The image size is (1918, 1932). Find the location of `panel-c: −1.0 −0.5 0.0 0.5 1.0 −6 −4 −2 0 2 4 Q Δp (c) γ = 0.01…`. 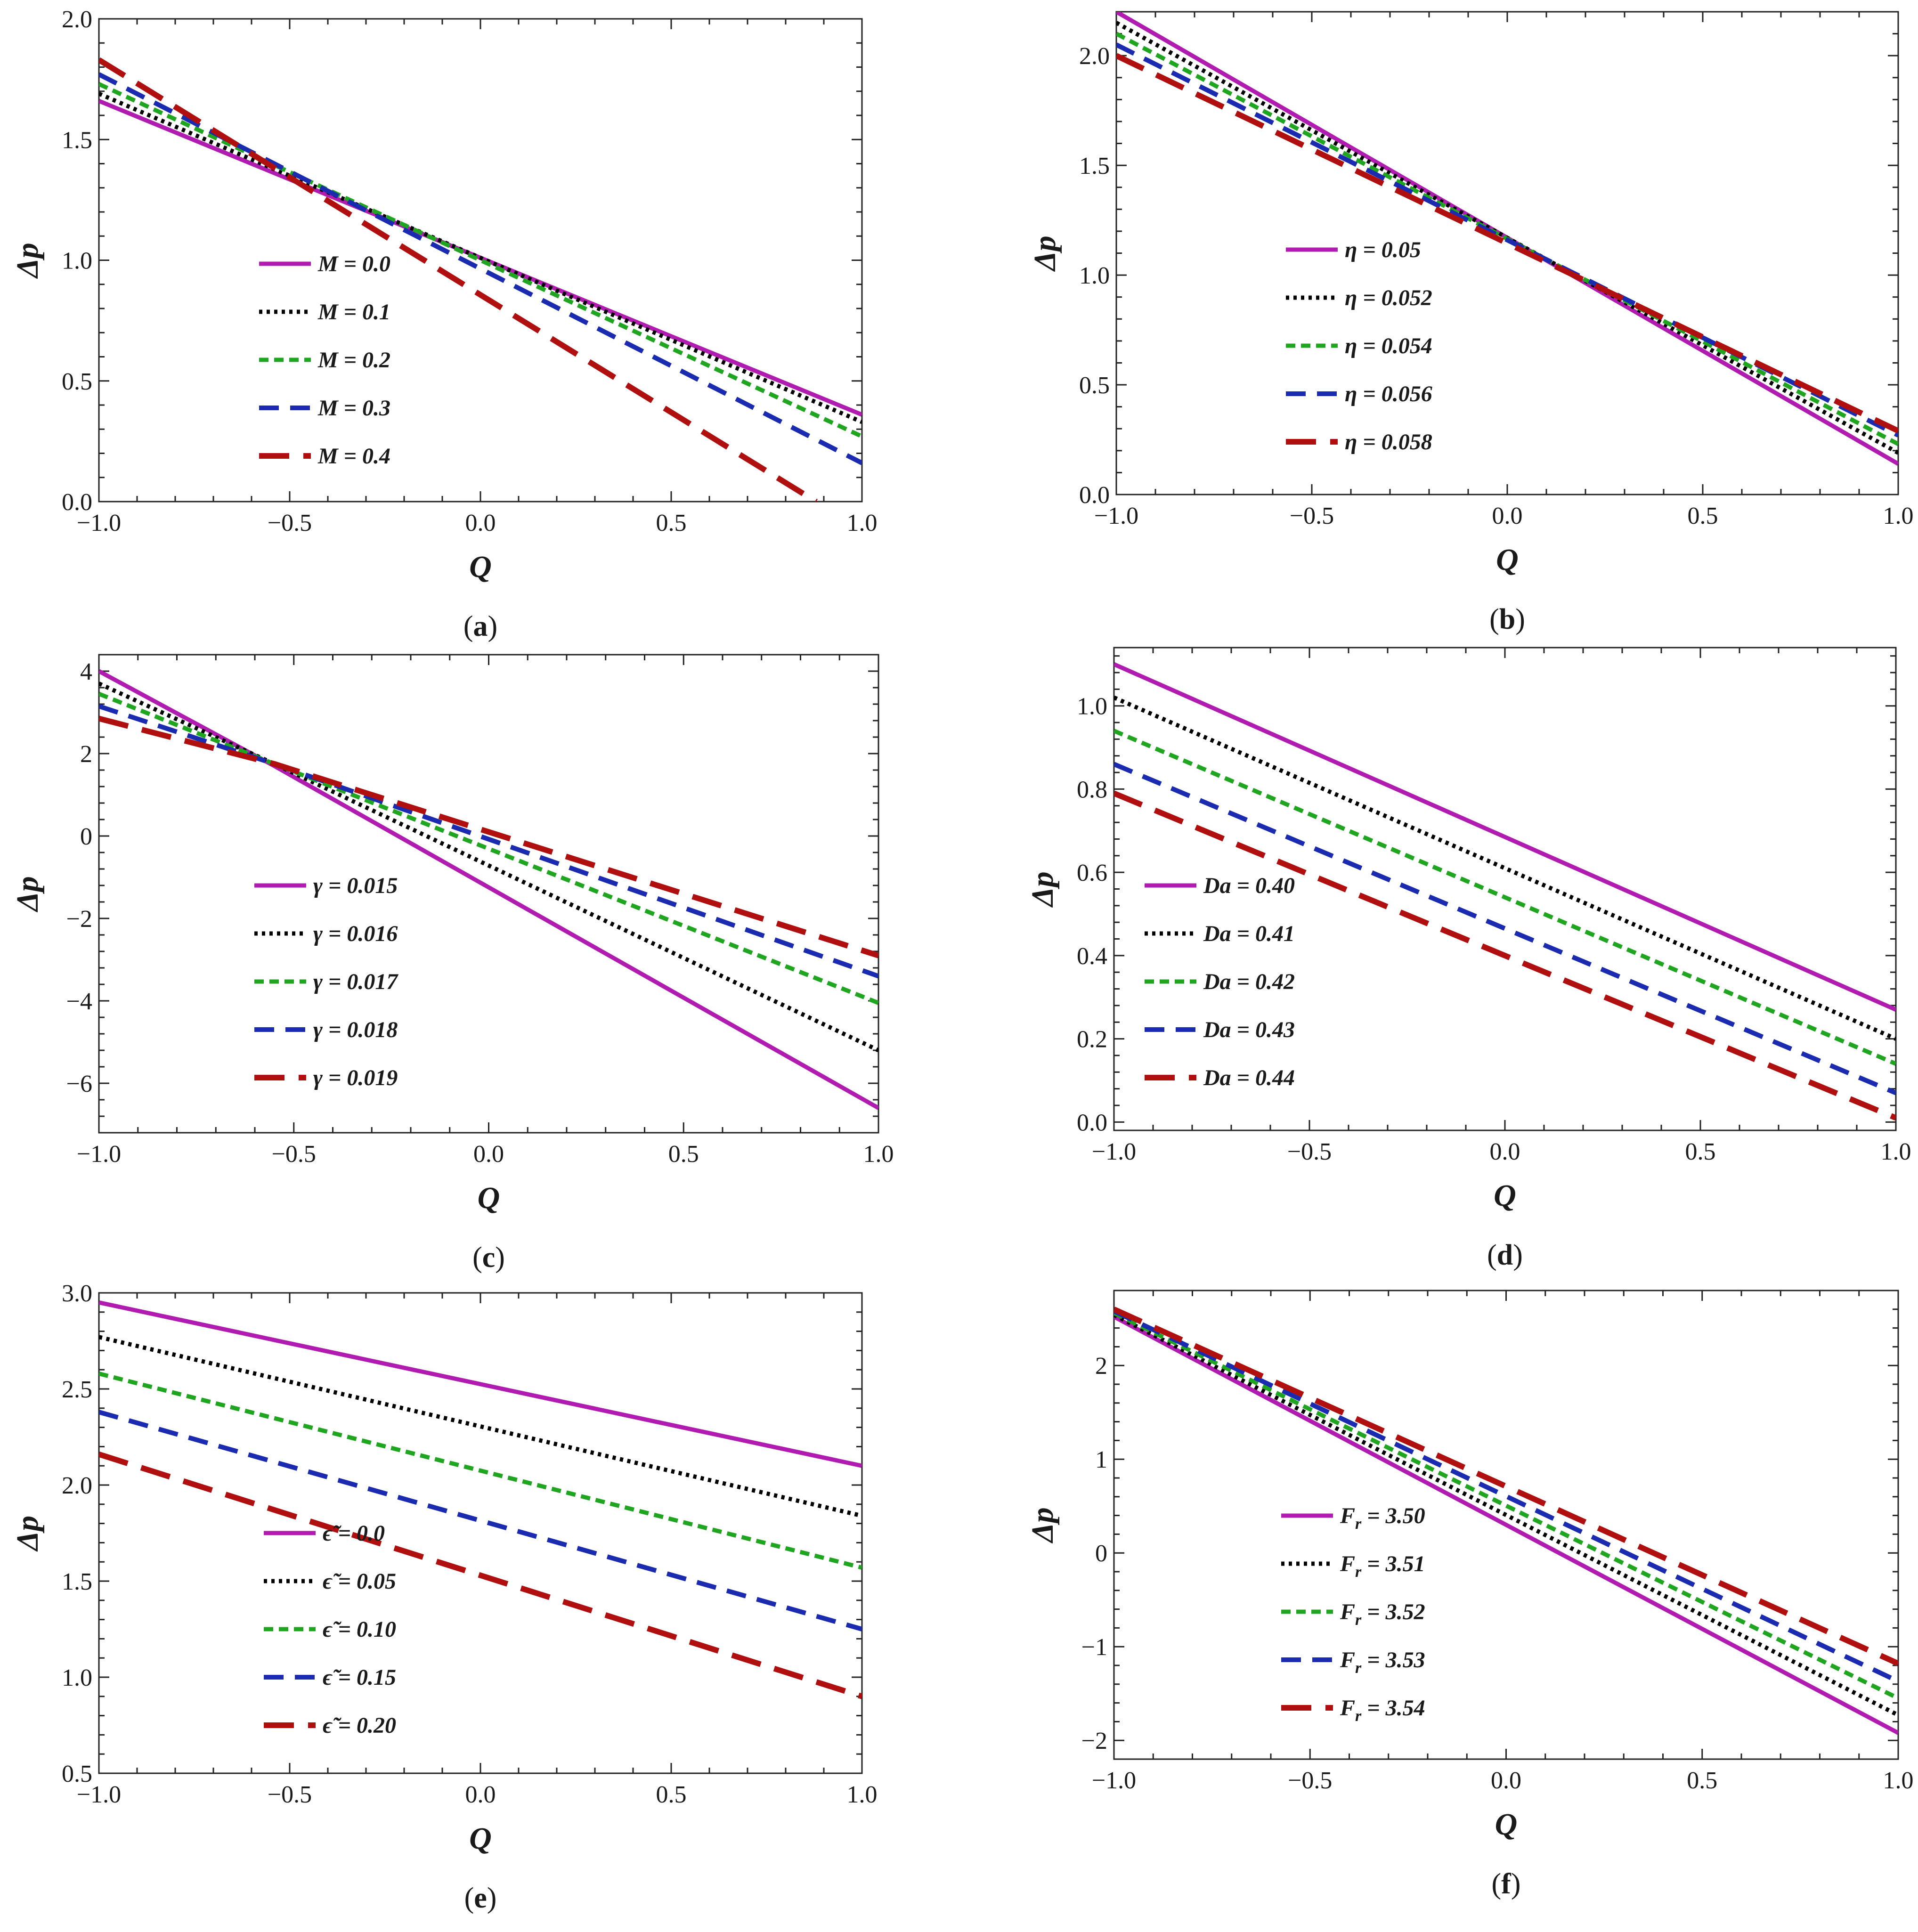

panel-c: −1.0 −0.5 0.0 0.5 1.0 −6 −4 −2 0 2 4 Q Δp (c) γ = 0.01… is located at coordinates (452, 964).